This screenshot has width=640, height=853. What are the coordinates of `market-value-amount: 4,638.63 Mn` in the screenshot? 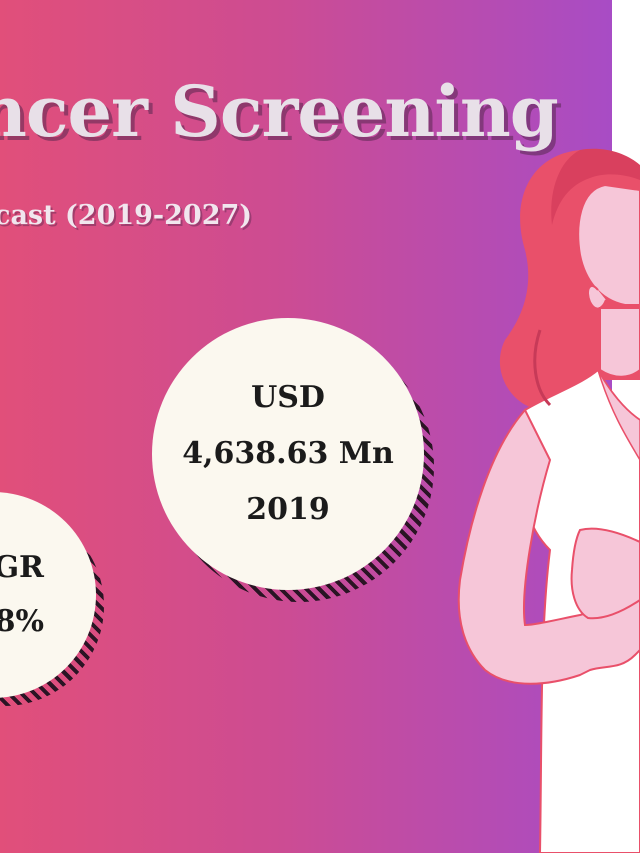 It's located at (288, 453).